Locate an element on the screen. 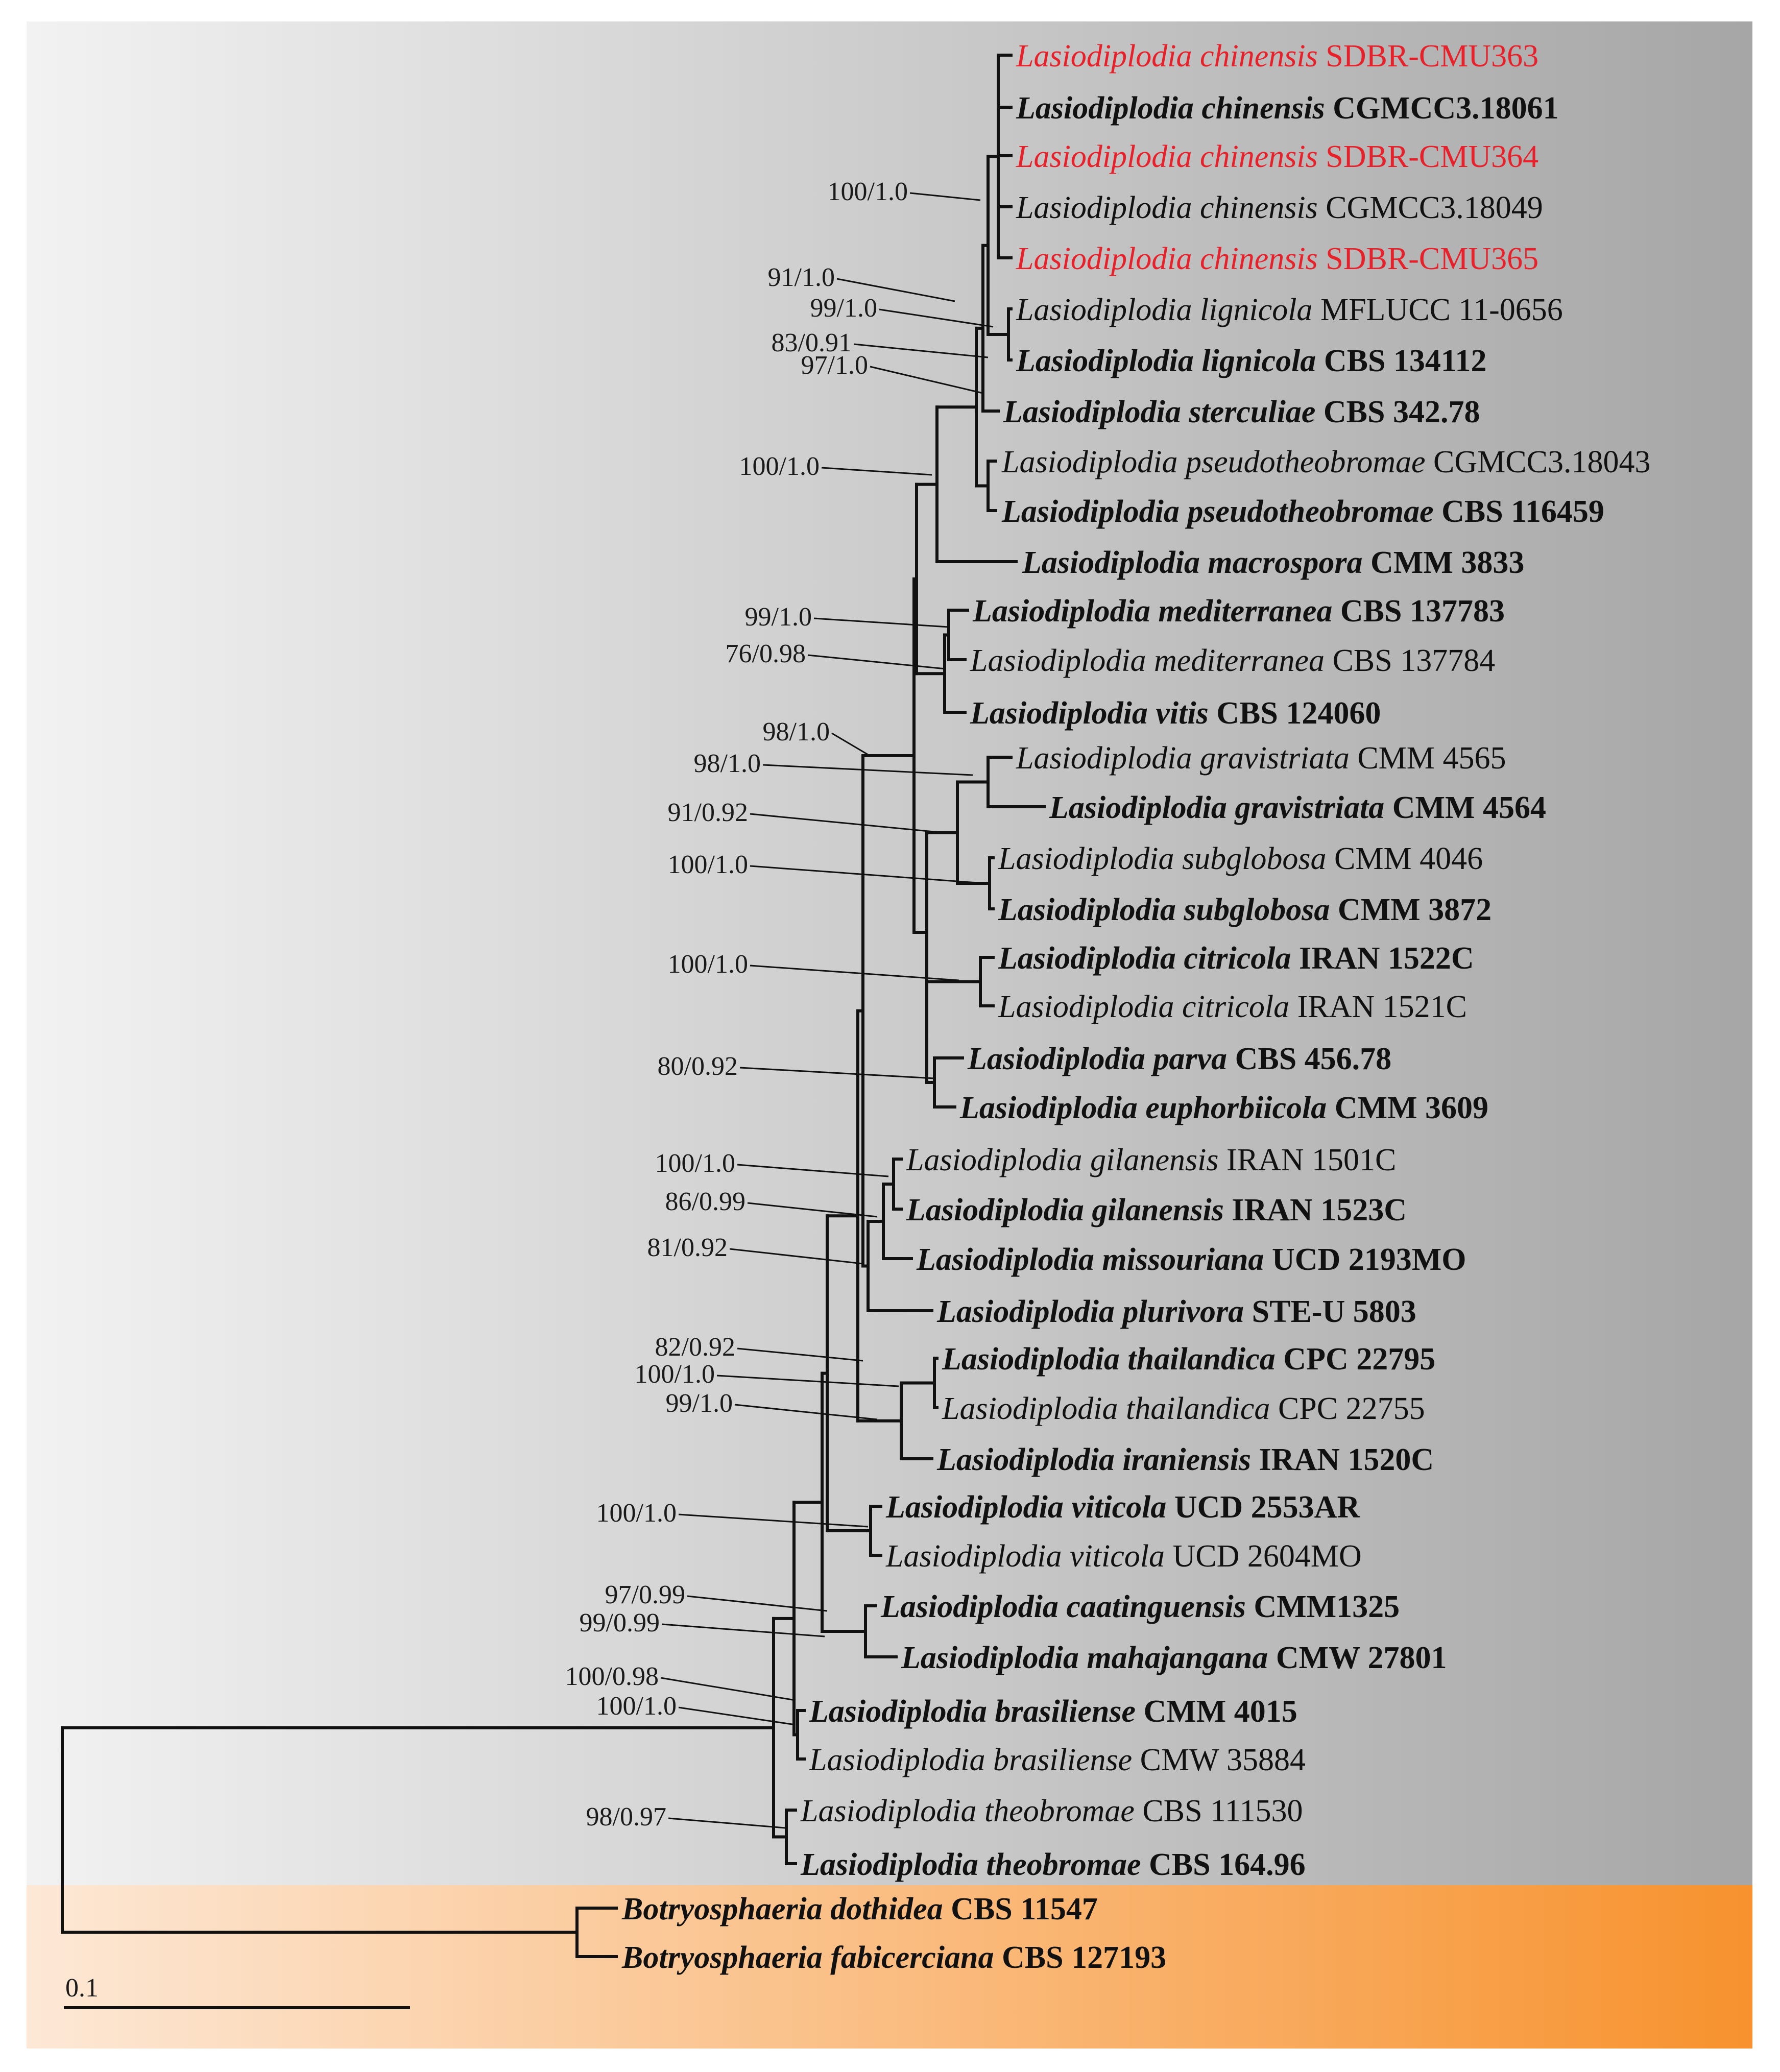 This screenshot has height=2072, width=1780. taxon-strain: IRAN 1523C is located at coordinates (1319, 1210).